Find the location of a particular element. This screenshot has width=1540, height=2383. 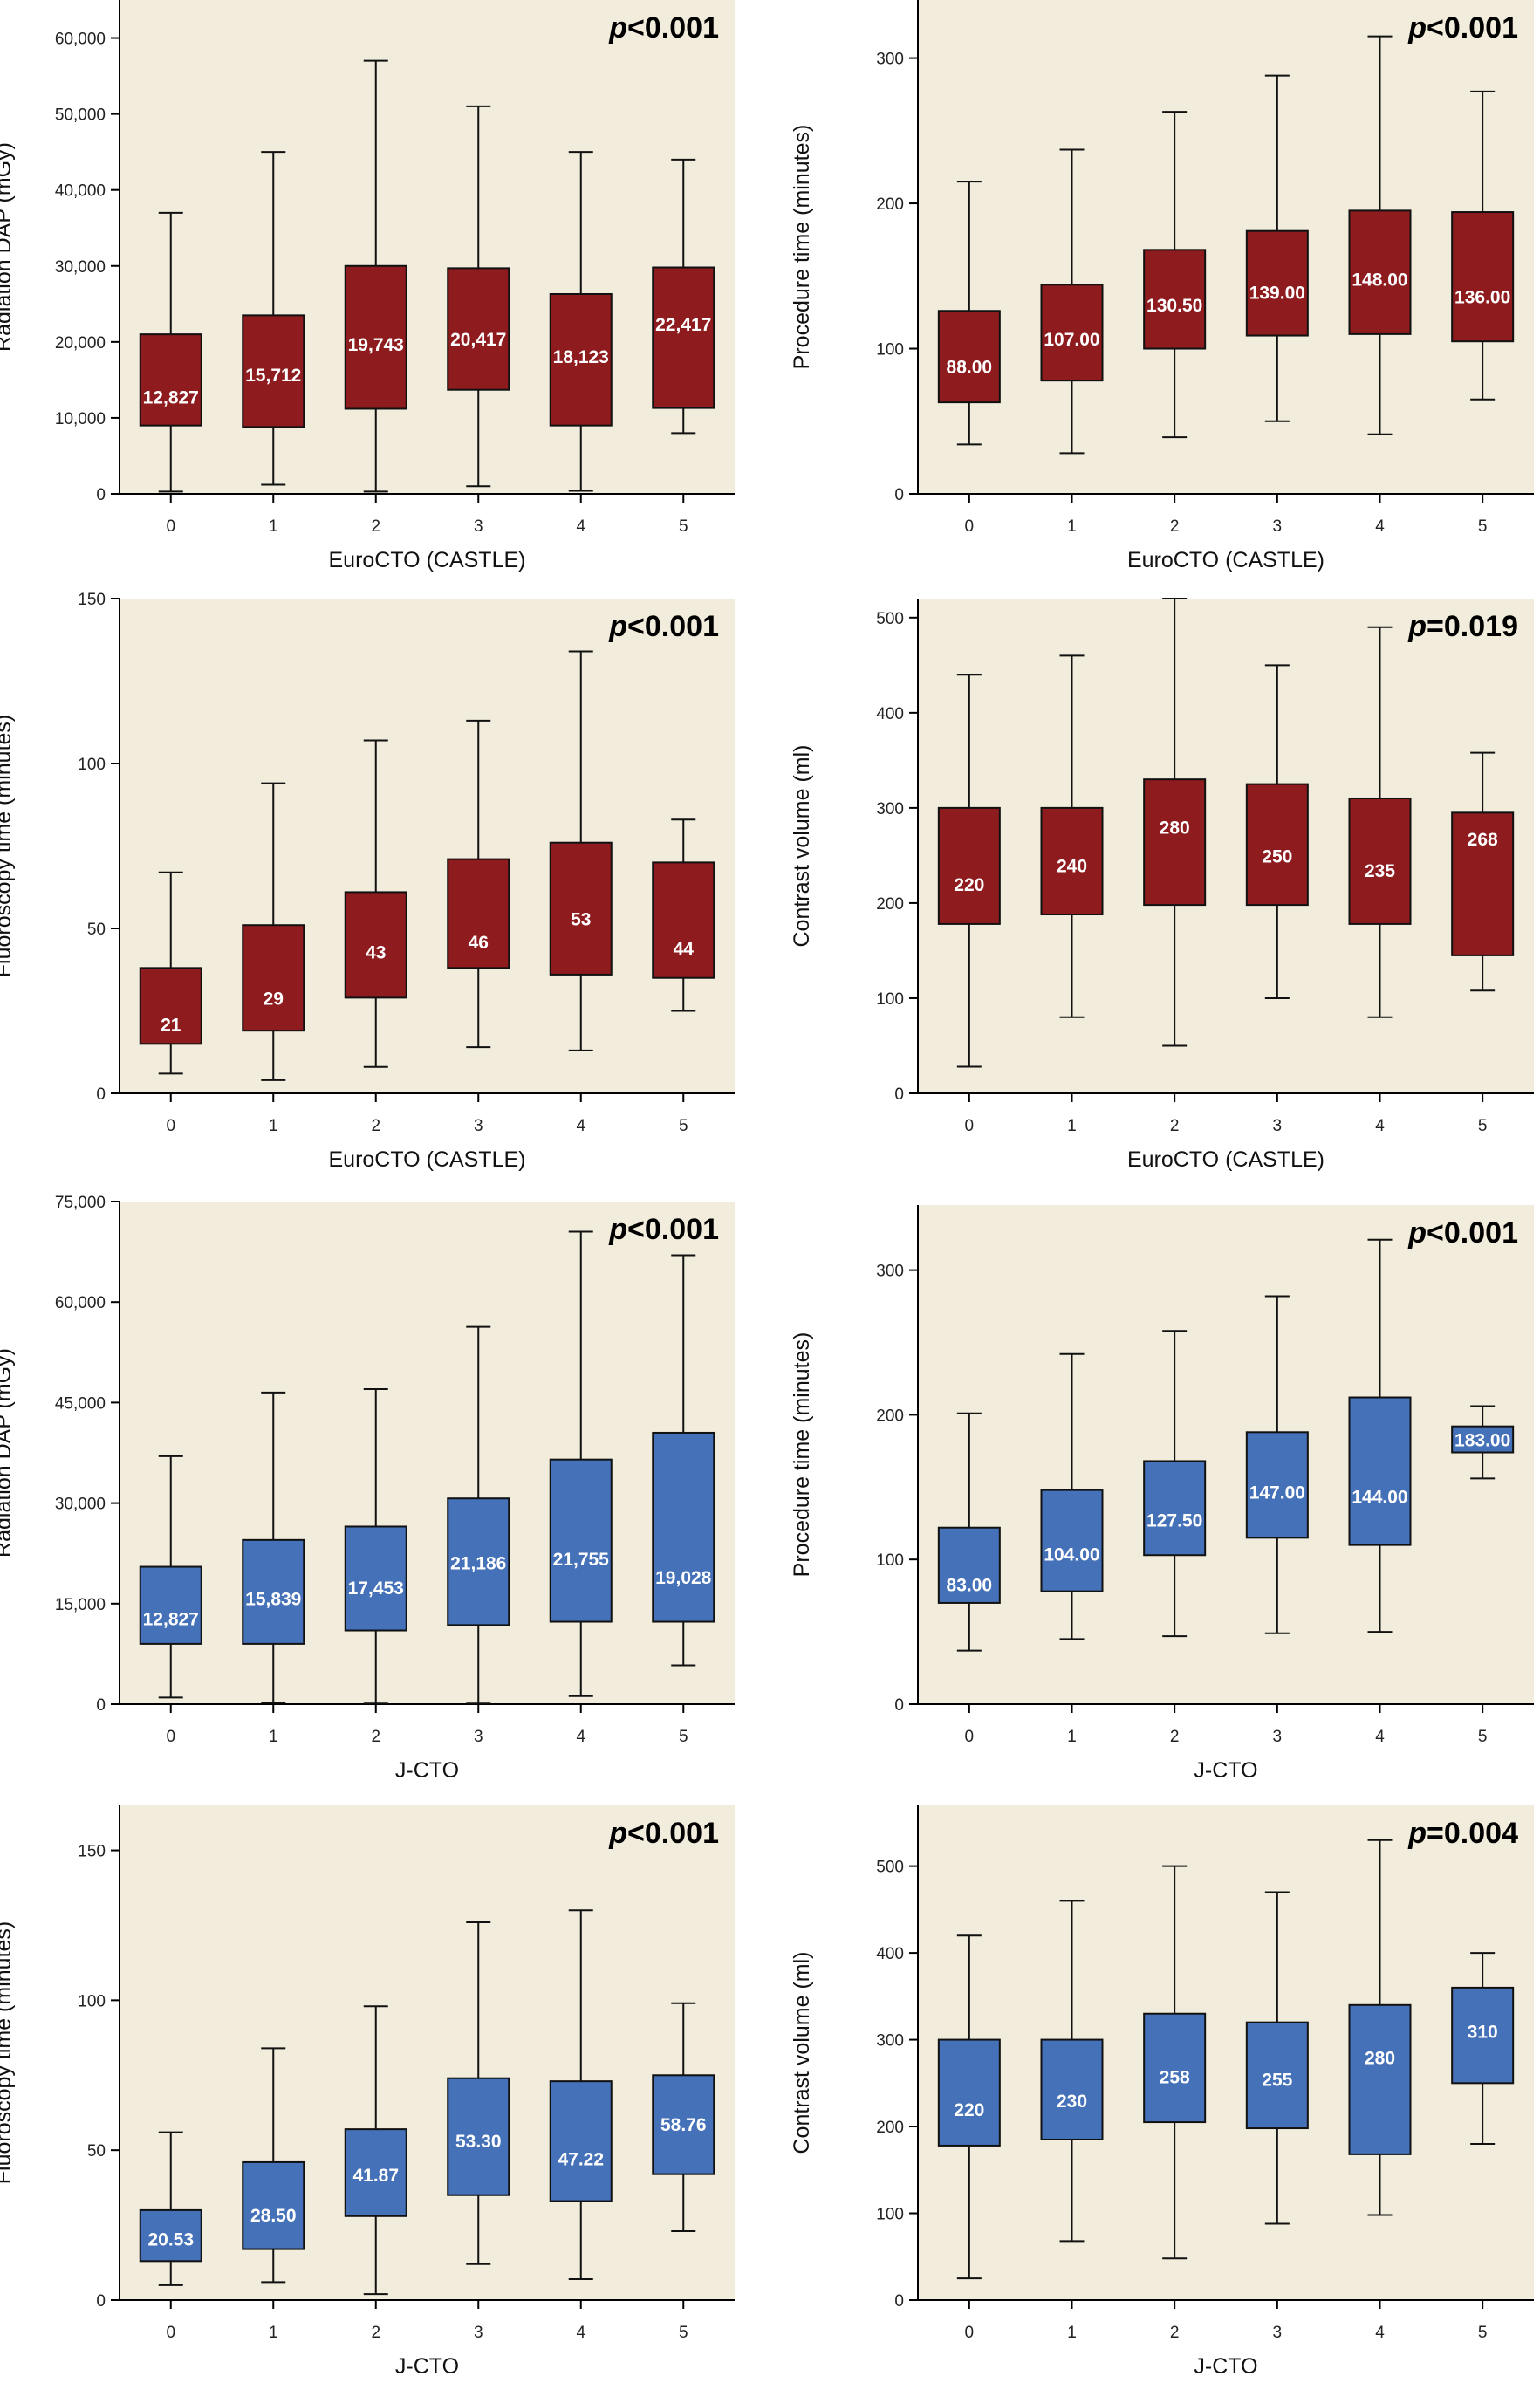

y-axis-title: Contrast volume (ml) is located at coordinates (802, 2053).